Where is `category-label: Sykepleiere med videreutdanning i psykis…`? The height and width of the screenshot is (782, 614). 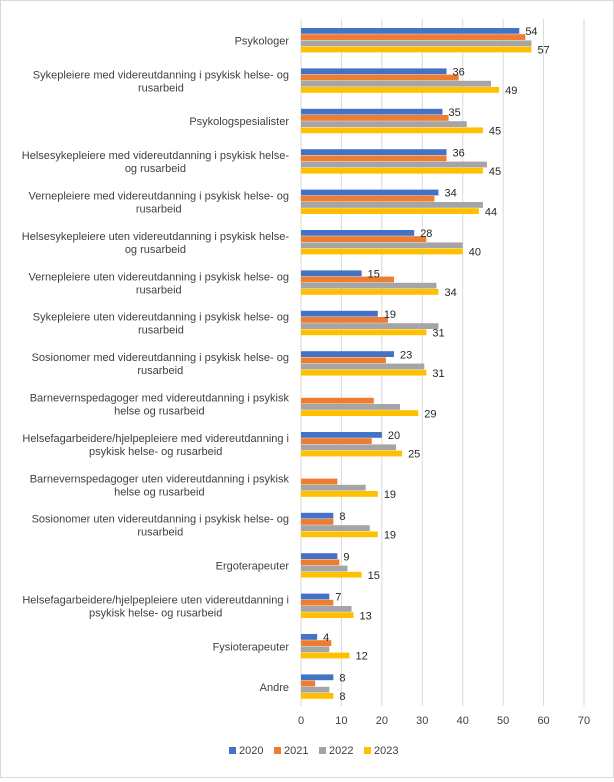 category-label: Sykepleiere med videreutdanning i psykis… is located at coordinates (161, 81).